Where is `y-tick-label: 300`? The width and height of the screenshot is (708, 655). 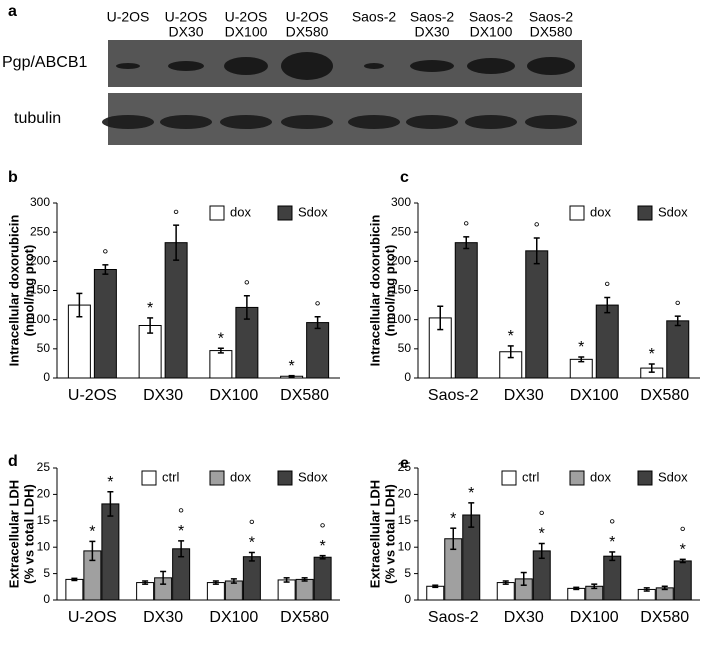
y-tick-label: 300 is located at coordinates (401, 202).